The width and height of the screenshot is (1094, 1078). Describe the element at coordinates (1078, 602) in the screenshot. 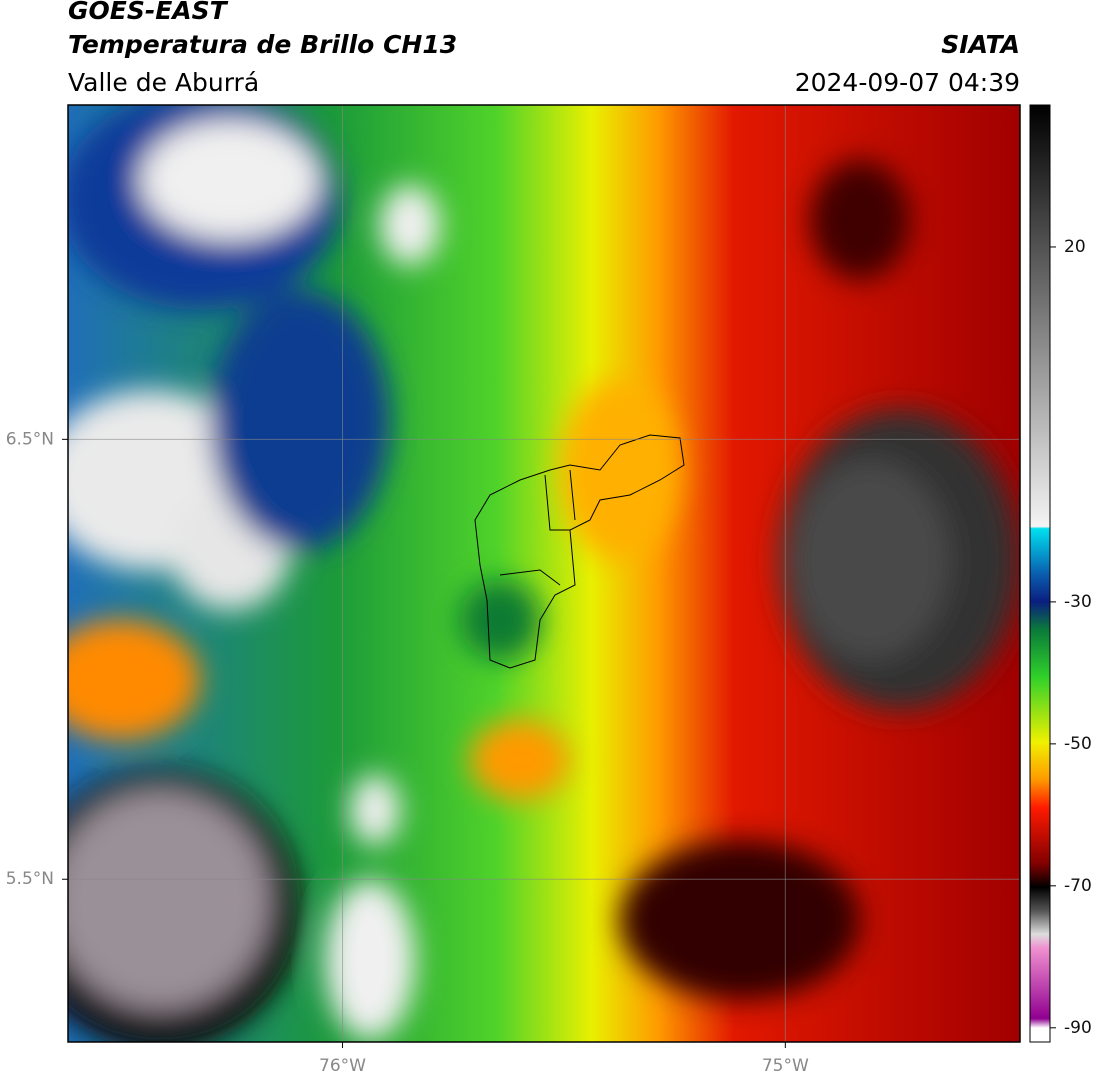

I see `colorbar-tick-label: -30` at that location.